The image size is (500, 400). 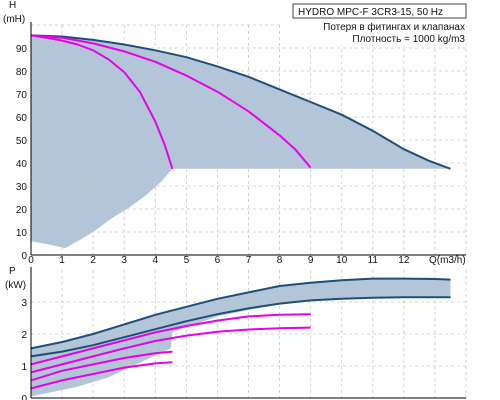 I want to click on head-y-tick-label: 80, so click(x=22, y=72).